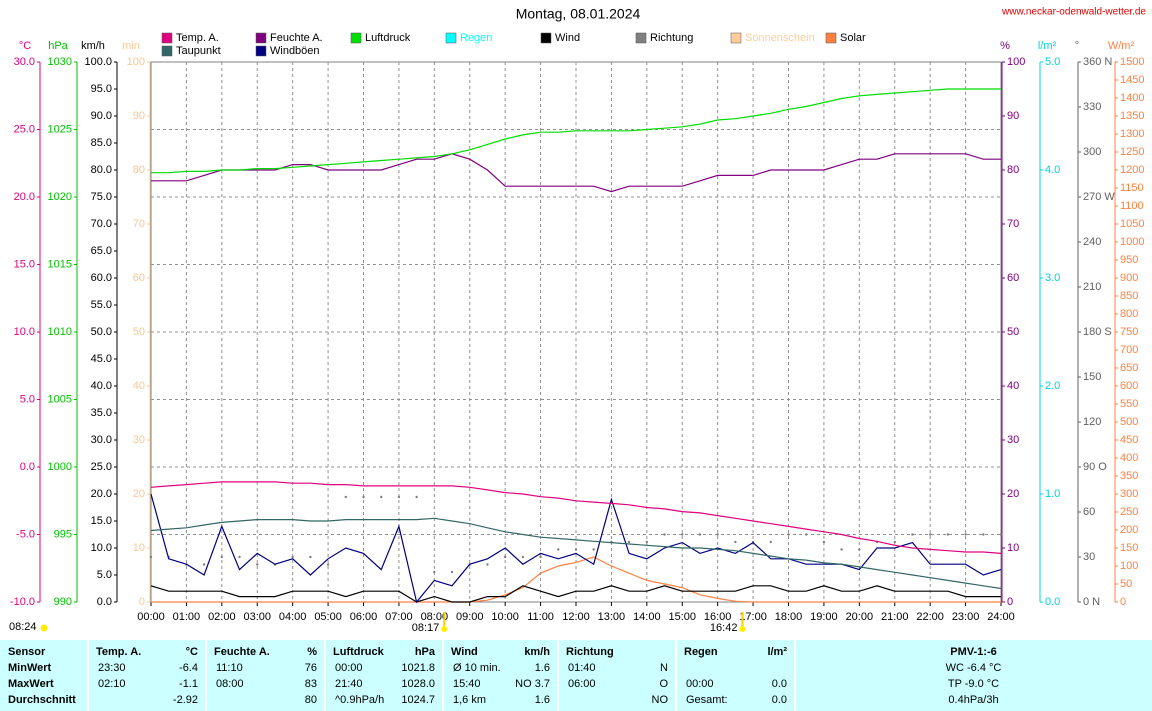 The height and width of the screenshot is (711, 1152). Describe the element at coordinates (188, 684) in the screenshot. I see `cell-value: -1.1` at that location.